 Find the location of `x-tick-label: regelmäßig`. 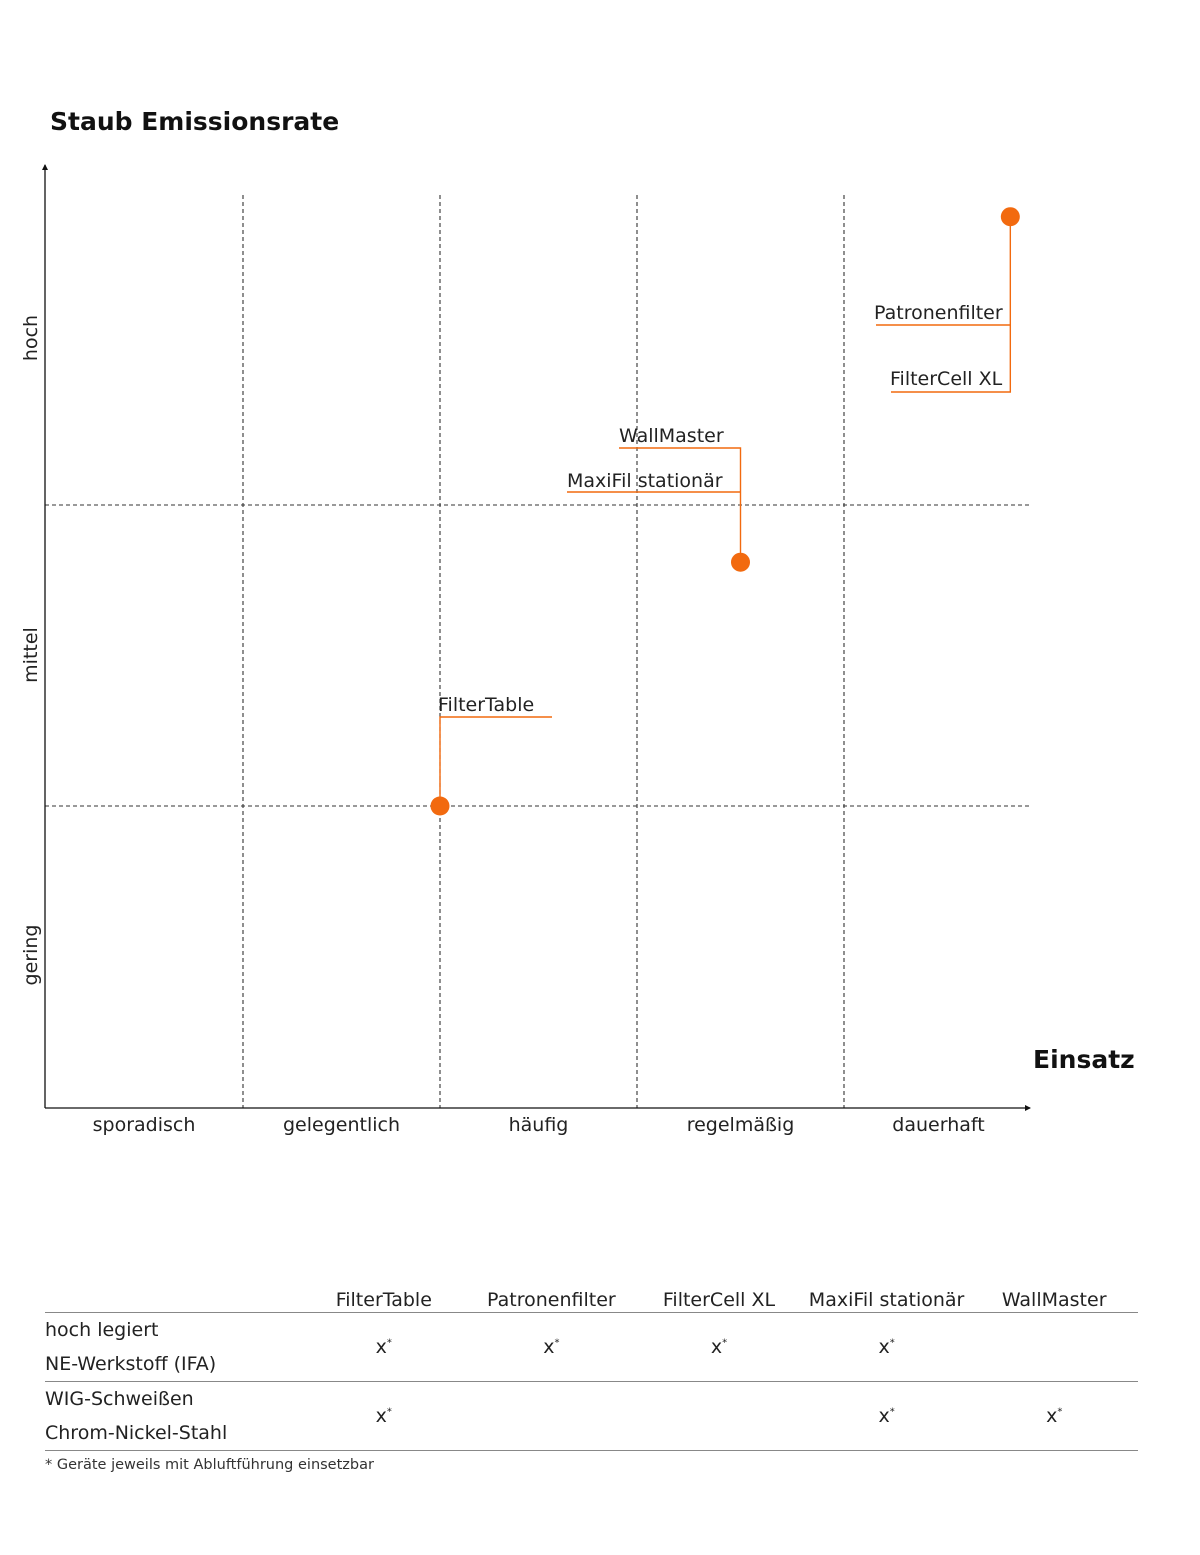

x-tick-label: regelmäßig is located at coordinates (741, 1125).